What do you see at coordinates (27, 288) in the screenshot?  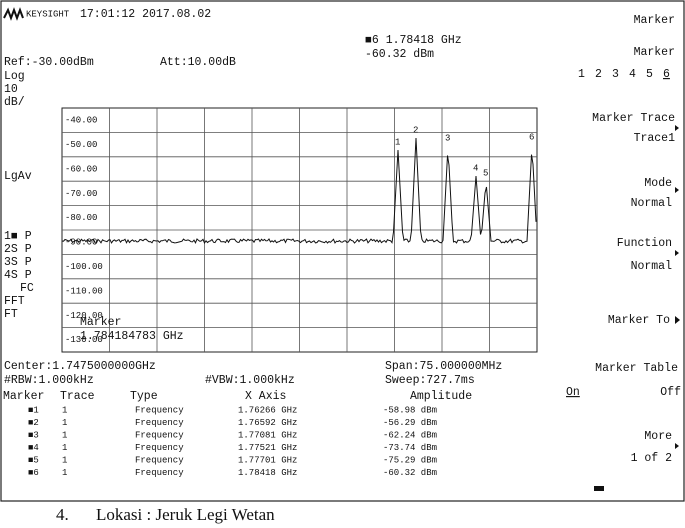 I see `fc-label: FC` at bounding box center [27, 288].